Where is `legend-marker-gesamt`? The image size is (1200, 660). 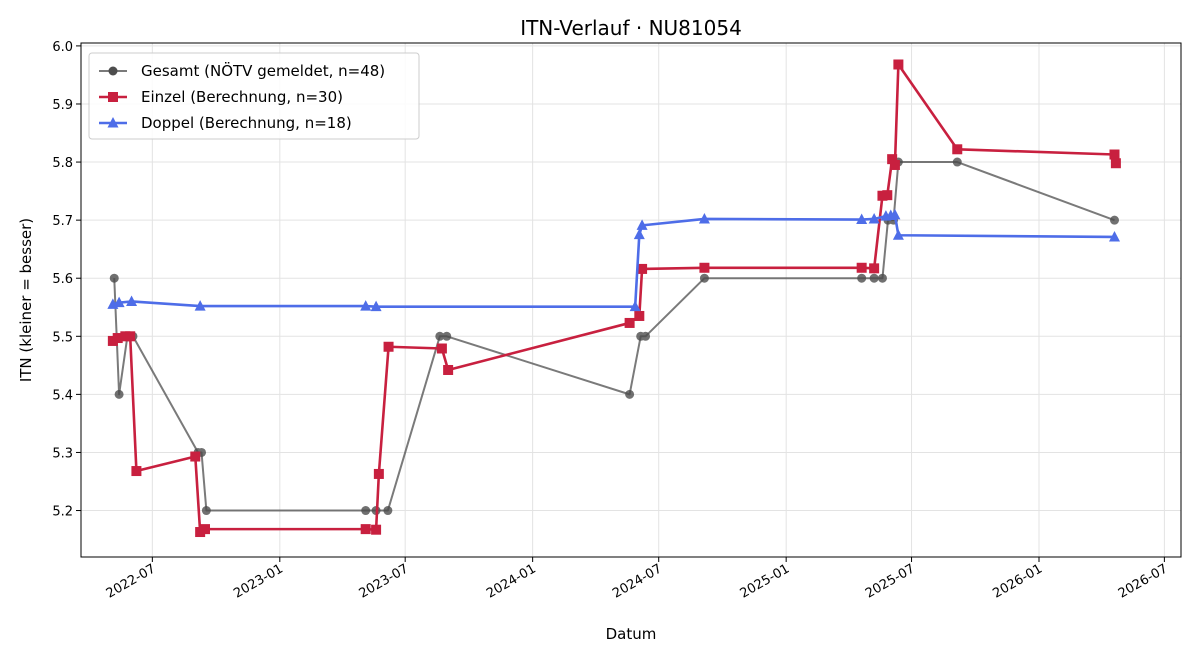 legend-marker-gesamt is located at coordinates (113, 71).